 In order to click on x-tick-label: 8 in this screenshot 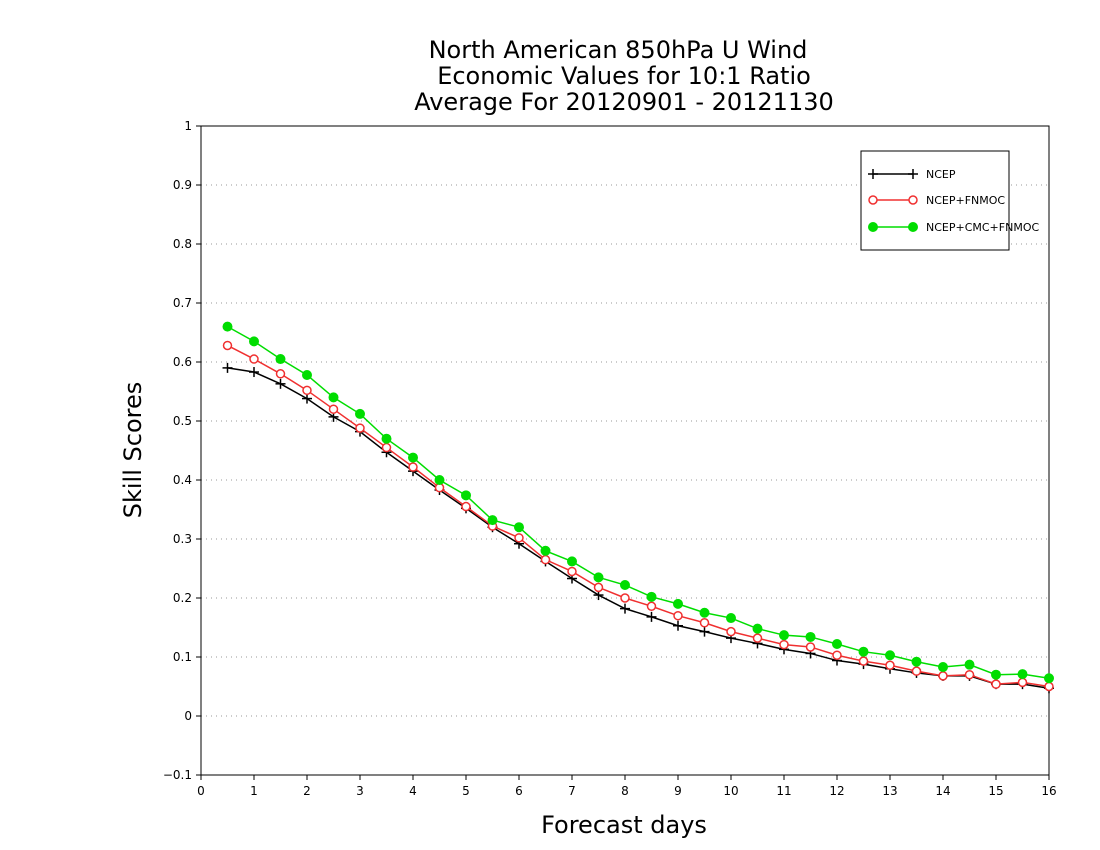, I will do `click(625, 791)`.